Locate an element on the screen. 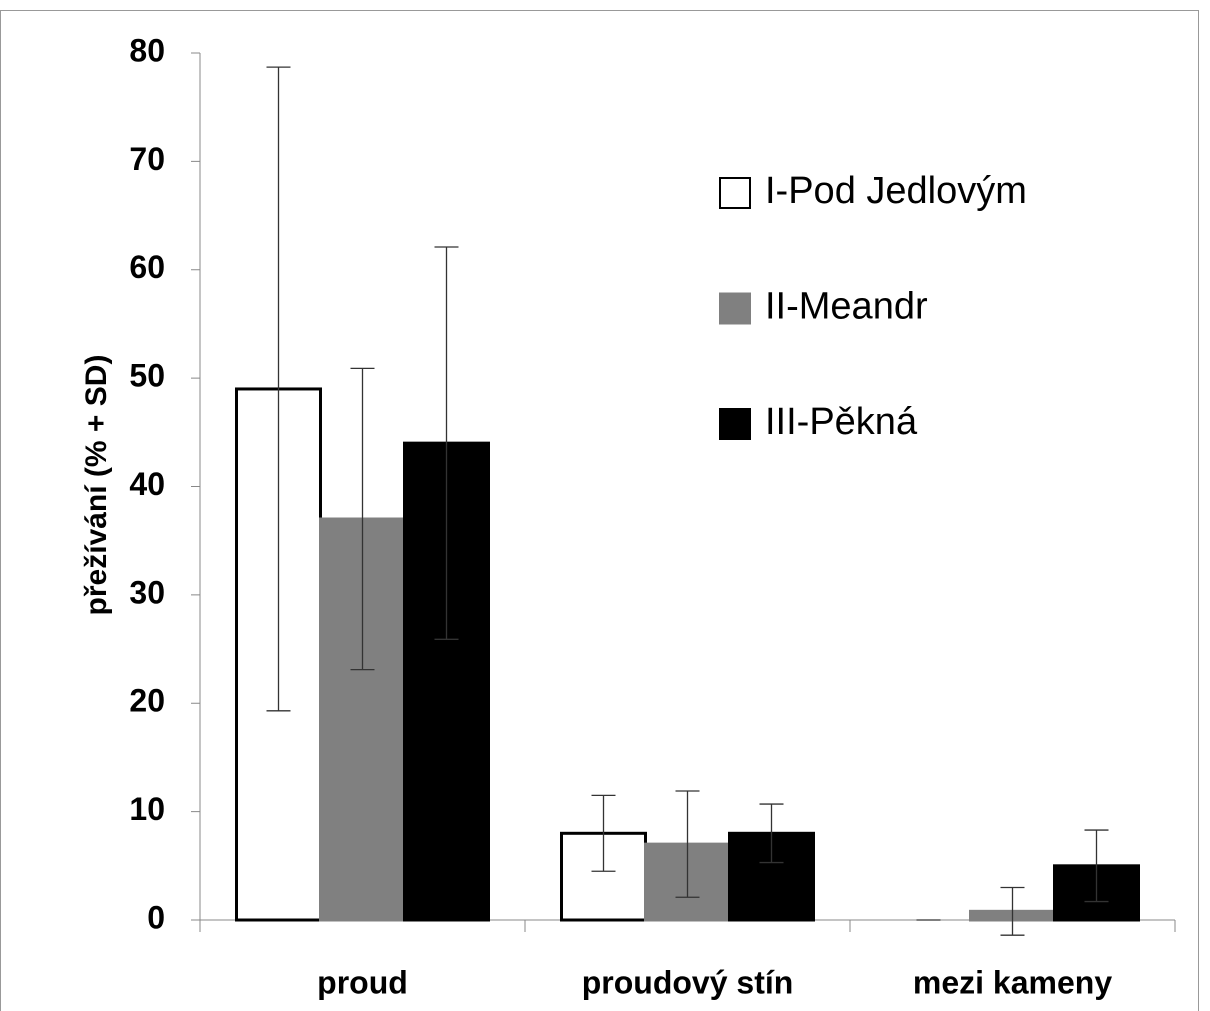 The image size is (1210, 1011). y-axis-label: přežívání (% + SD) is located at coordinates (96, 485).